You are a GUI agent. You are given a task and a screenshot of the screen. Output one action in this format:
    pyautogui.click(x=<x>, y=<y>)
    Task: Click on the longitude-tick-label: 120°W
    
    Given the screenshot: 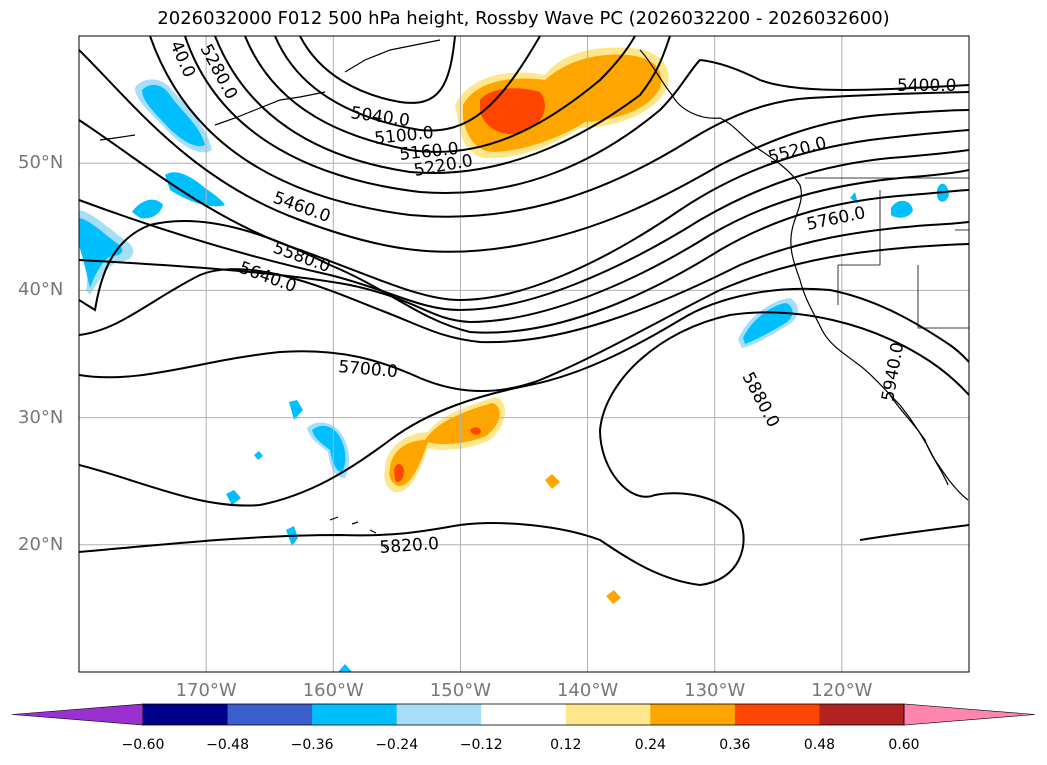 What is the action you would take?
    pyautogui.click(x=842, y=690)
    